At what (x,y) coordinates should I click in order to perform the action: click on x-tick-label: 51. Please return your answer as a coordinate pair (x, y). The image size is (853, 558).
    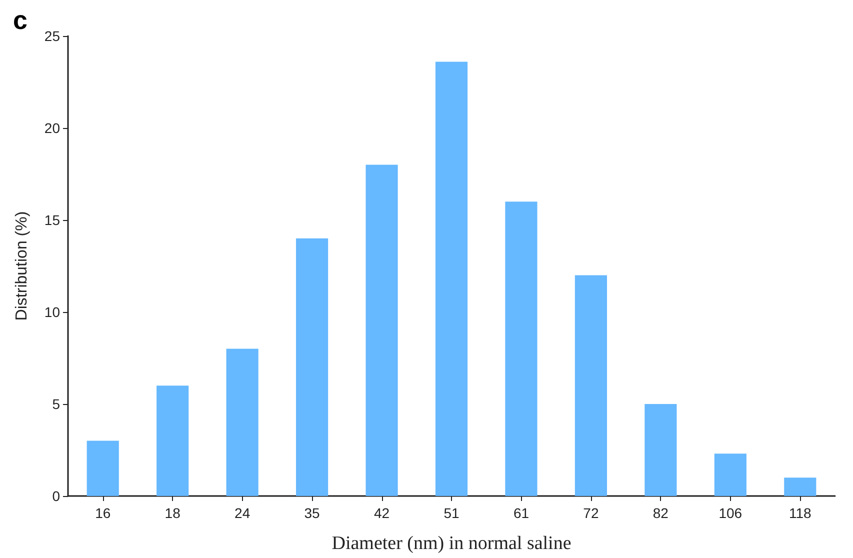
    Looking at the image, I should click on (452, 513).